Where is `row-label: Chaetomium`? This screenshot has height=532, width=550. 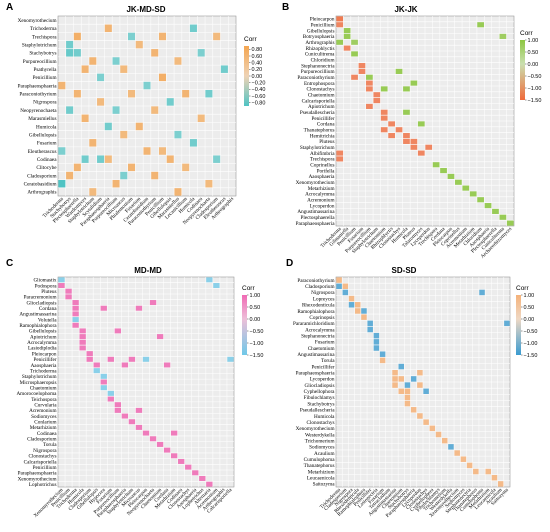
row-label: Chaetomium is located at coordinates (43, 388).